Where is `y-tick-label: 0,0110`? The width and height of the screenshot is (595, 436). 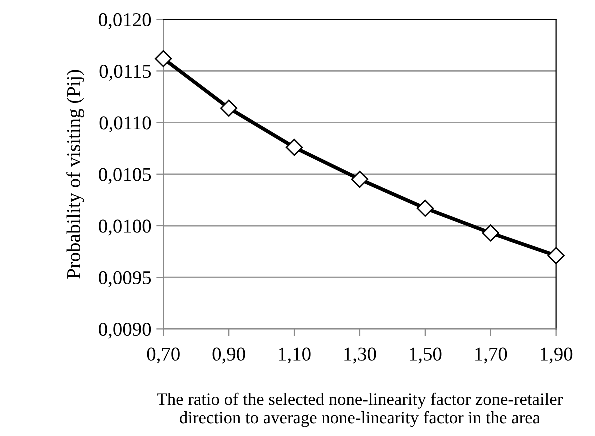
y-tick-label: 0,0110 is located at coordinates (126, 124).